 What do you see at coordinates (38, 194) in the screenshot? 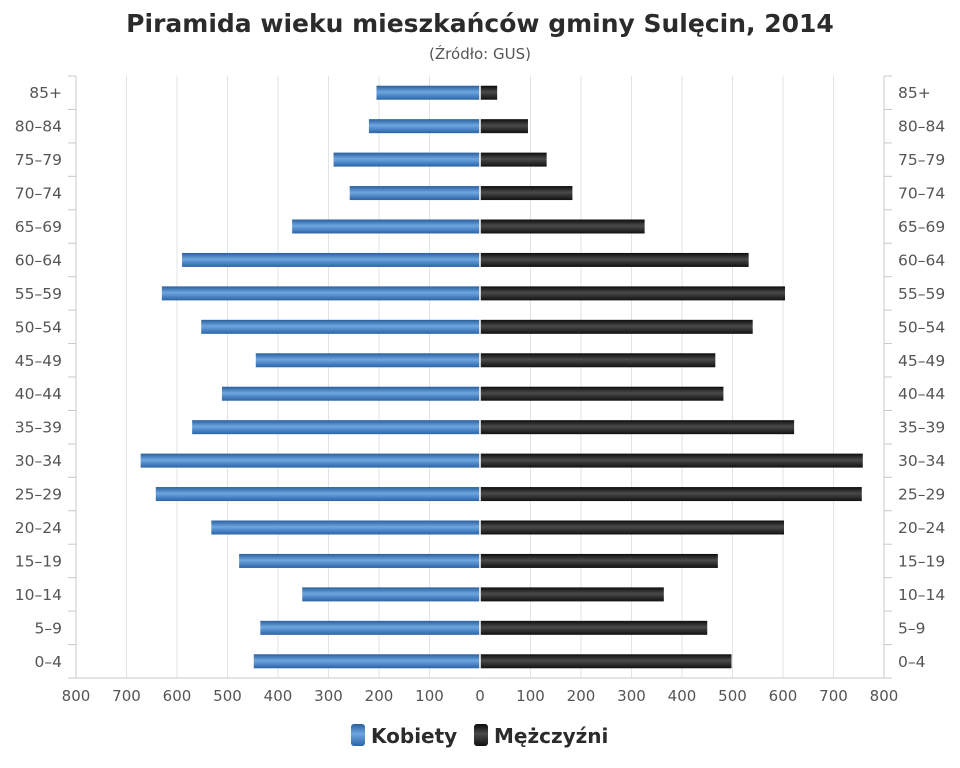
I see `category-label-left: 70–74` at bounding box center [38, 194].